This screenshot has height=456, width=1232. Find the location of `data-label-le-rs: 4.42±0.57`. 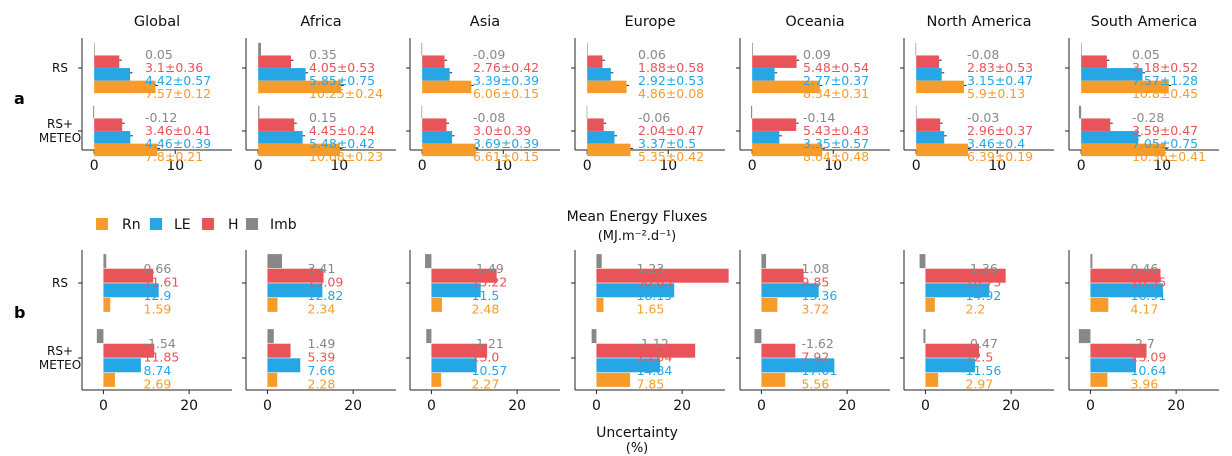

data-label-le-rs: 4.42±0.57 is located at coordinates (178, 80).